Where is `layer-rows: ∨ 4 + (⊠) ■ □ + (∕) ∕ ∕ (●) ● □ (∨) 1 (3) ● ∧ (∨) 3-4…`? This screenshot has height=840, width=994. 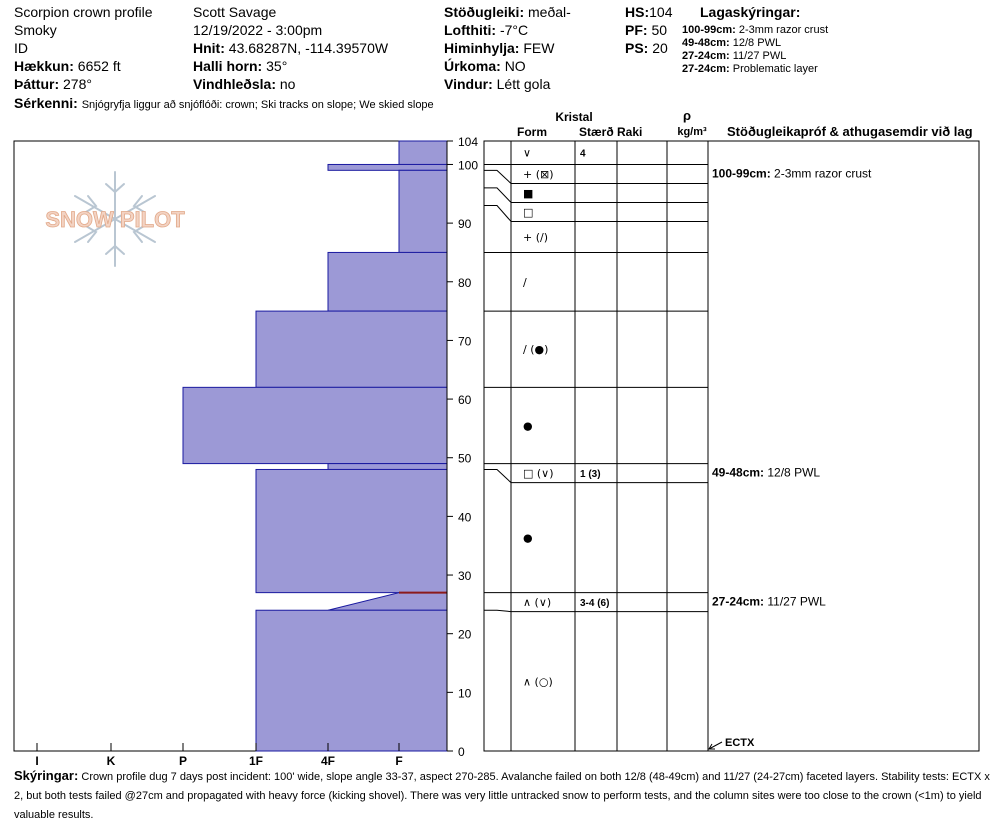
layer-rows: ∨ 4 + (⊠) ■ □ + (∕) ∕ ∕ (●) ● □ (∨) 1 (3) ● ∧ (∨) 3-4… is located at coordinates (596, 417).